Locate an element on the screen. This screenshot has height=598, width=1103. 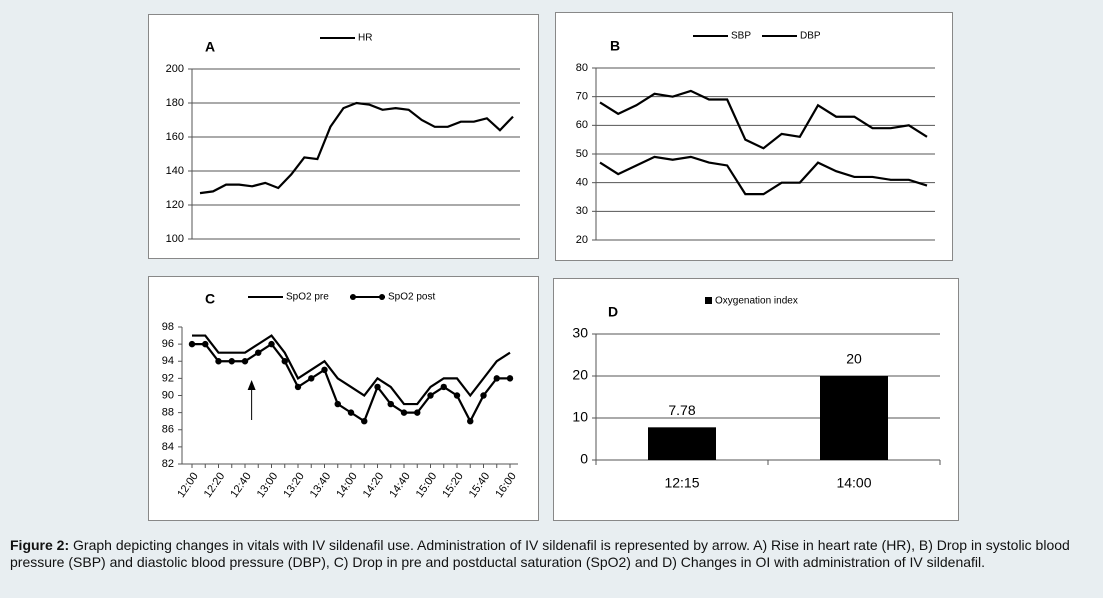
y-tick-label: 120 is located at coordinates (175, 205).